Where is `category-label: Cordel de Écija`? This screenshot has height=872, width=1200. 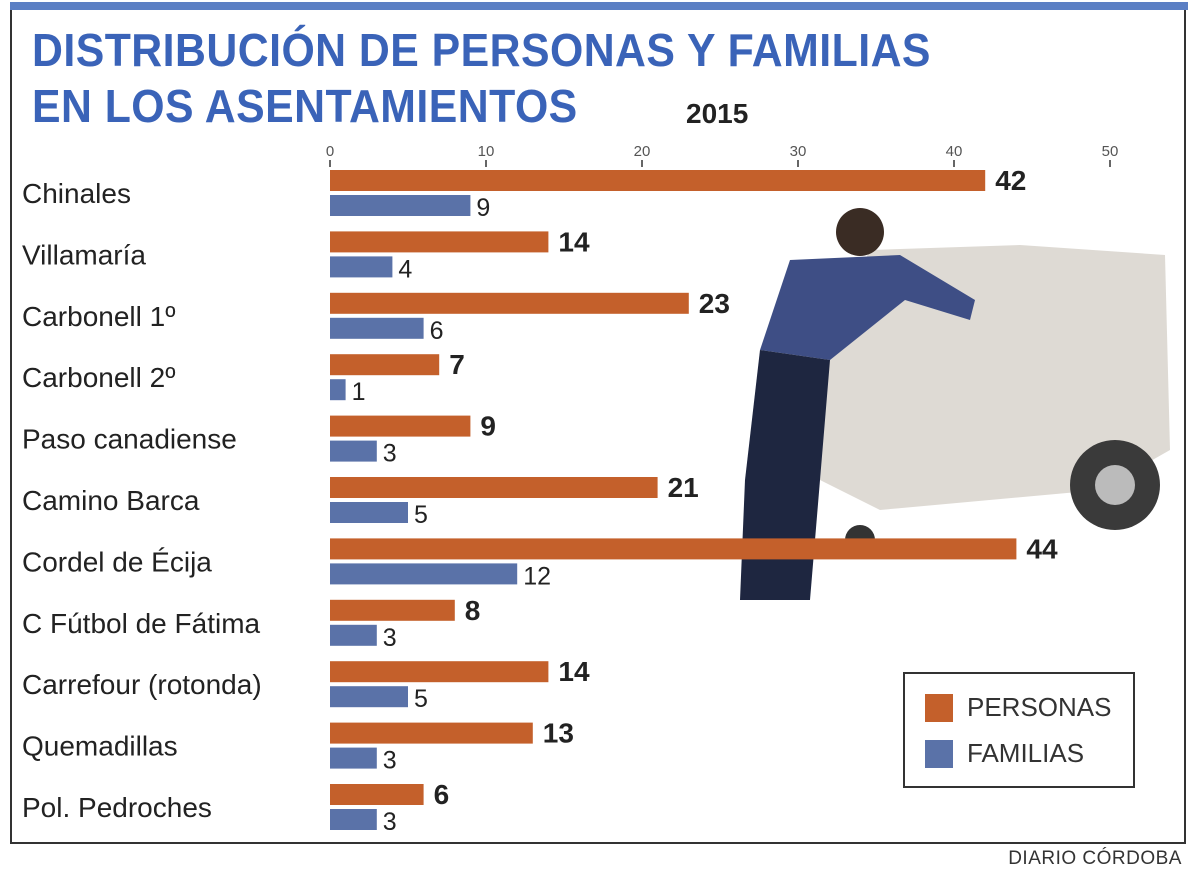
category-label: Cordel de Écija is located at coordinates (117, 561).